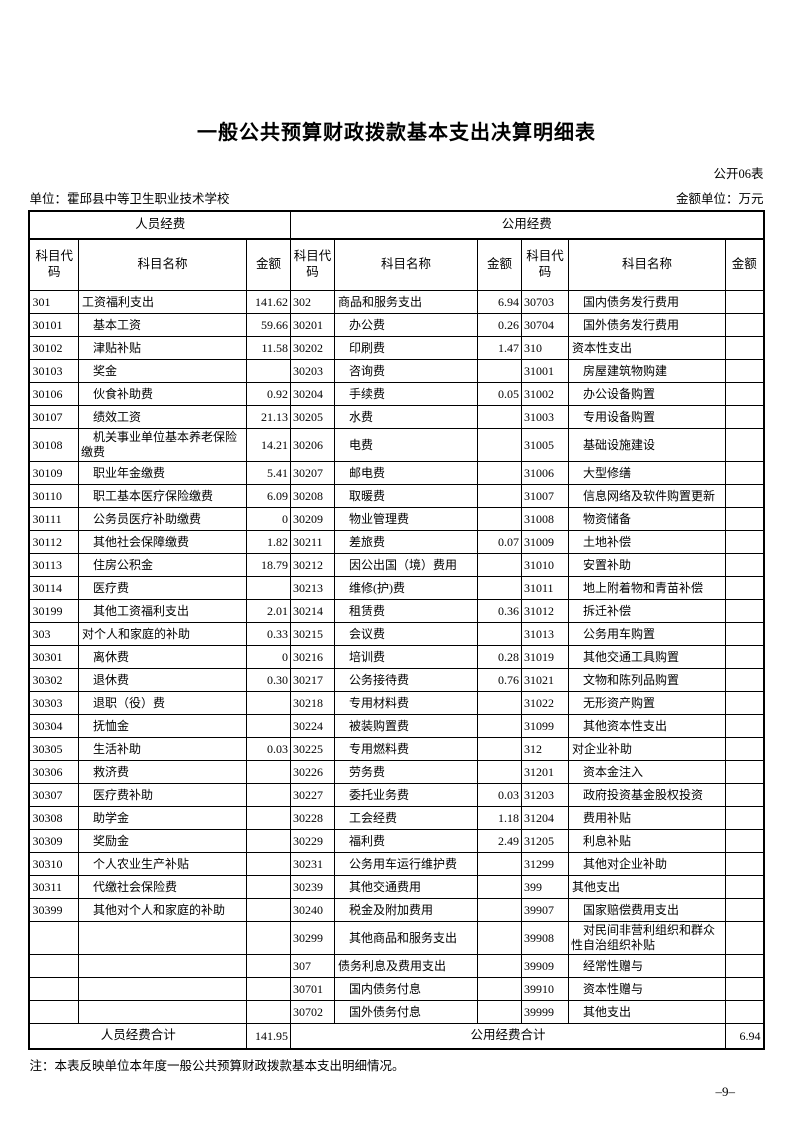  What do you see at coordinates (545, 989) in the screenshot?
I see `subject-code-cell: 39910` at bounding box center [545, 989].